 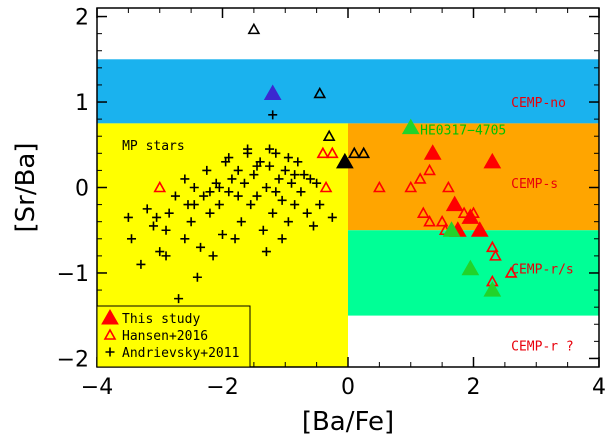 What do you see at coordinates (222, 387) in the screenshot?
I see `x-tick-label: −2` at bounding box center [222, 387].